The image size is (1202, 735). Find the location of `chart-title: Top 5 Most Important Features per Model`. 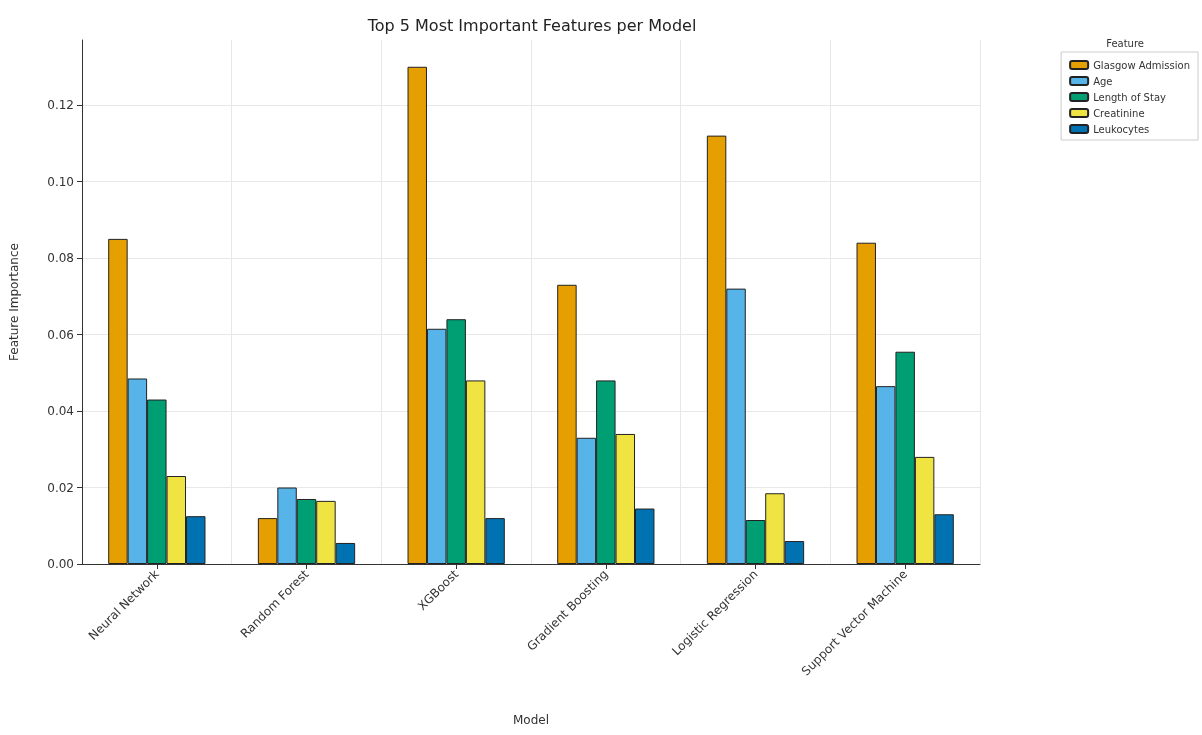

chart-title: Top 5 Most Important Features per Model is located at coordinates (531, 25).